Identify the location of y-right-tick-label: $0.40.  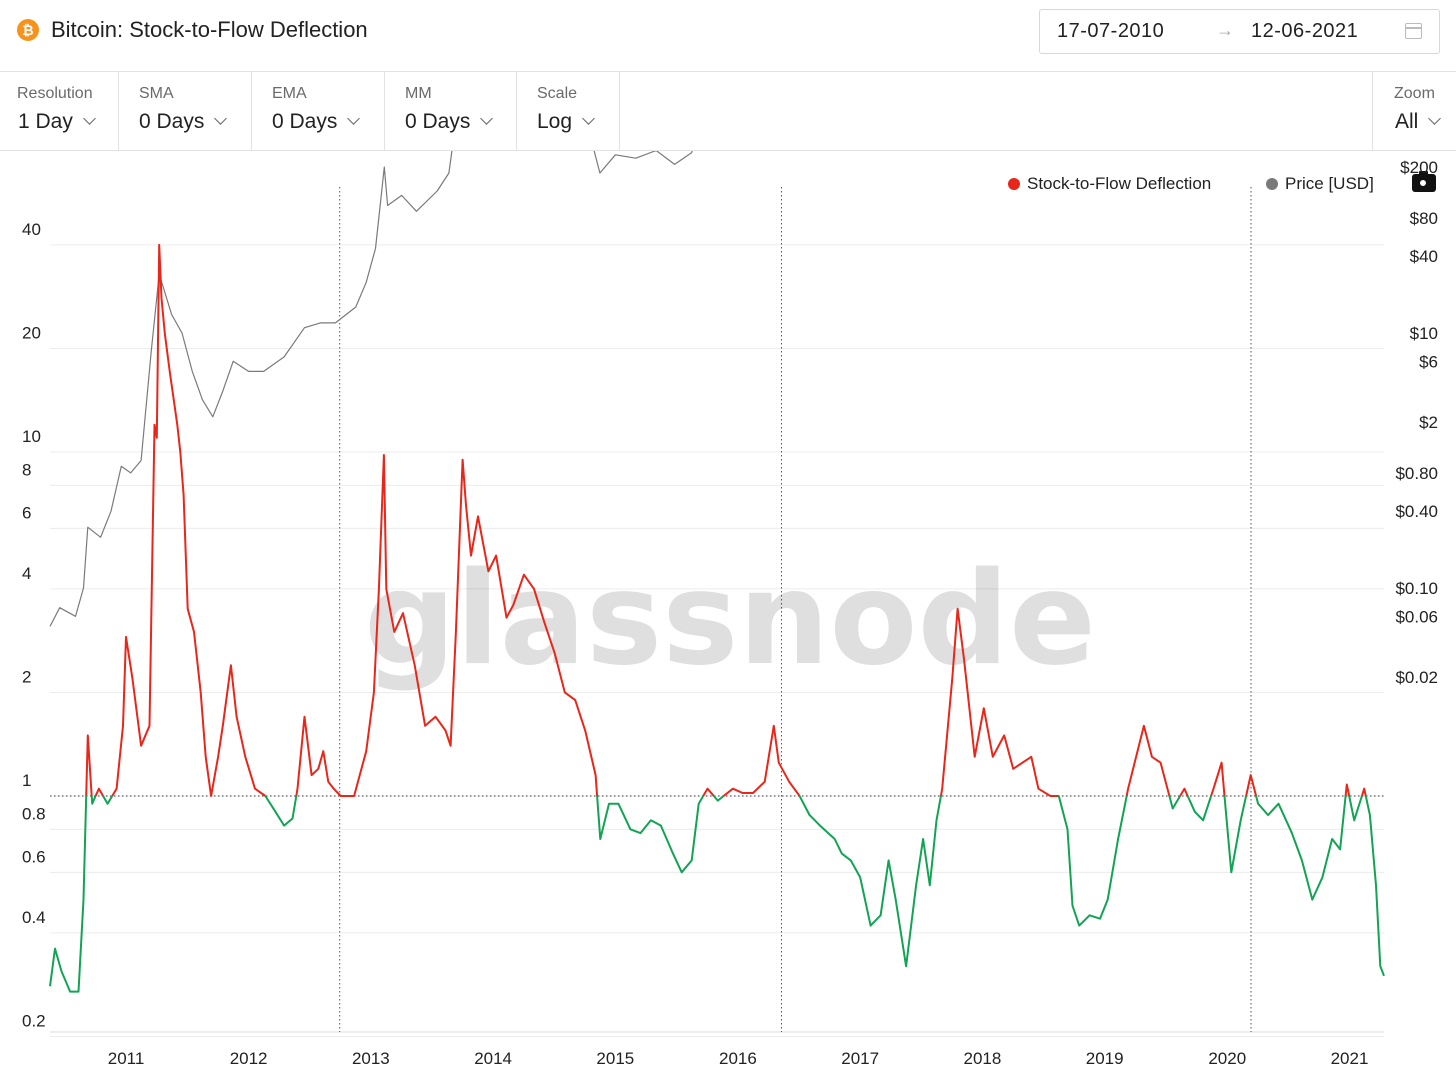
(1416, 511).